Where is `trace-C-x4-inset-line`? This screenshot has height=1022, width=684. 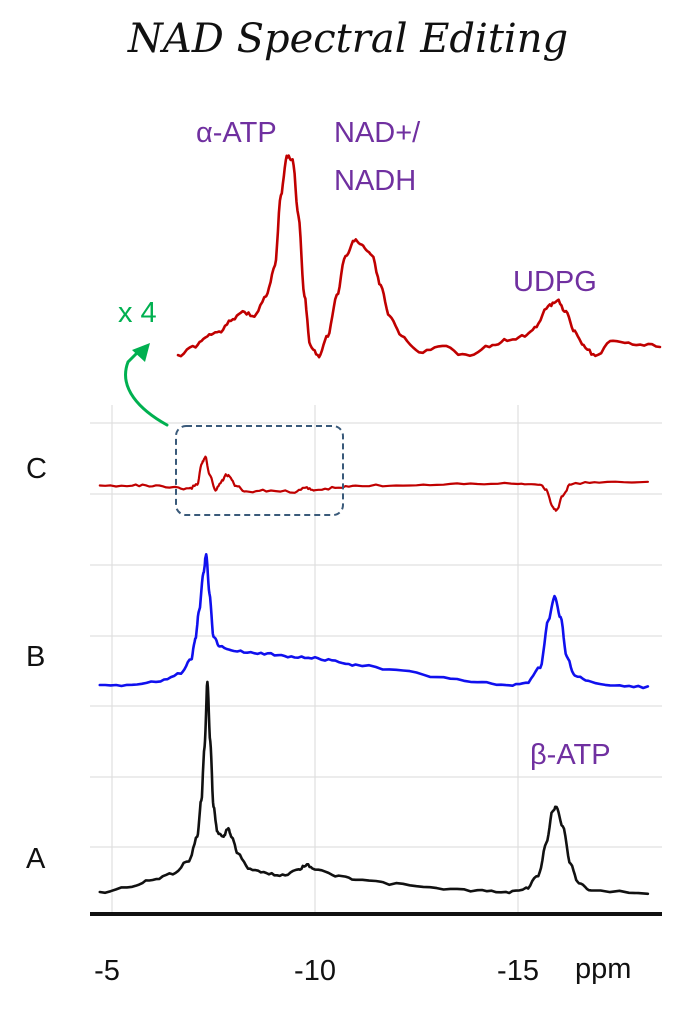
trace-C-x4-inset-line is located at coordinates (419, 256).